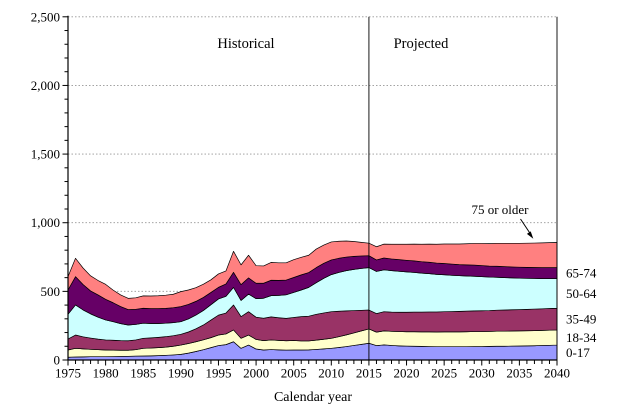 The width and height of the screenshot is (624, 413). I want to click on x-tick-label: 2015, so click(369, 373).